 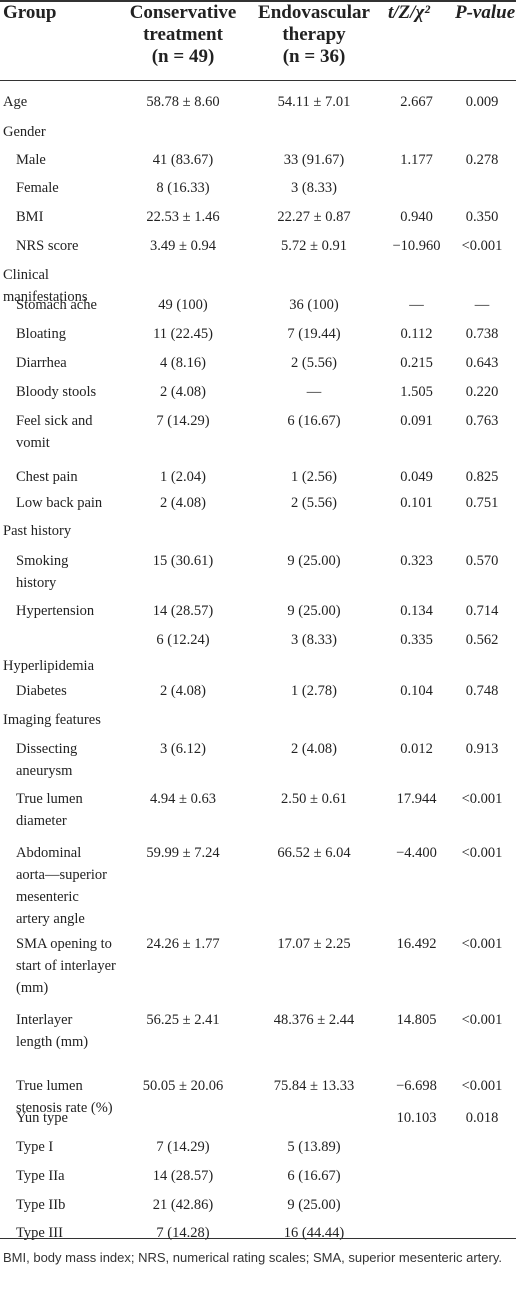 What do you see at coordinates (482, 363) in the screenshot?
I see `cell-pvalue: 0.643` at bounding box center [482, 363].